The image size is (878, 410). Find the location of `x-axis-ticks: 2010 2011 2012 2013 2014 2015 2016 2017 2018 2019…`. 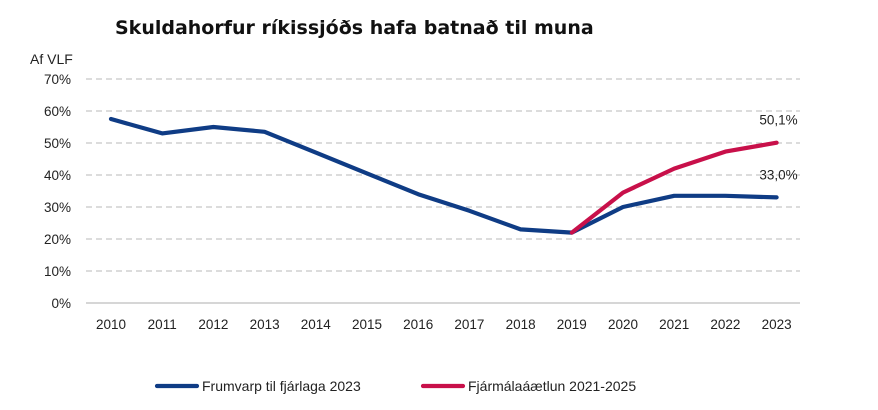

x-axis-ticks: 2010 2011 2012 2013 2014 2015 2016 2017 2018 2019… is located at coordinates (444, 324).